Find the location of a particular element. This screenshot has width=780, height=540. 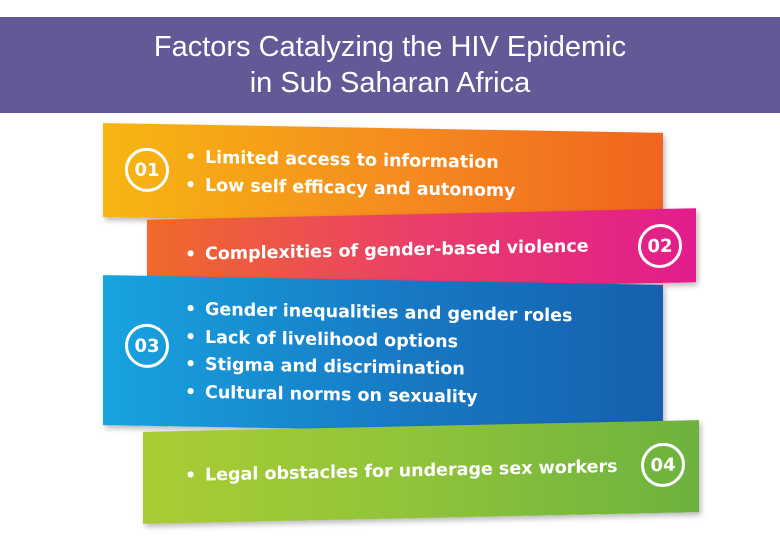

factor-list-02: Complexities of gender-based violence is located at coordinates (387, 251).